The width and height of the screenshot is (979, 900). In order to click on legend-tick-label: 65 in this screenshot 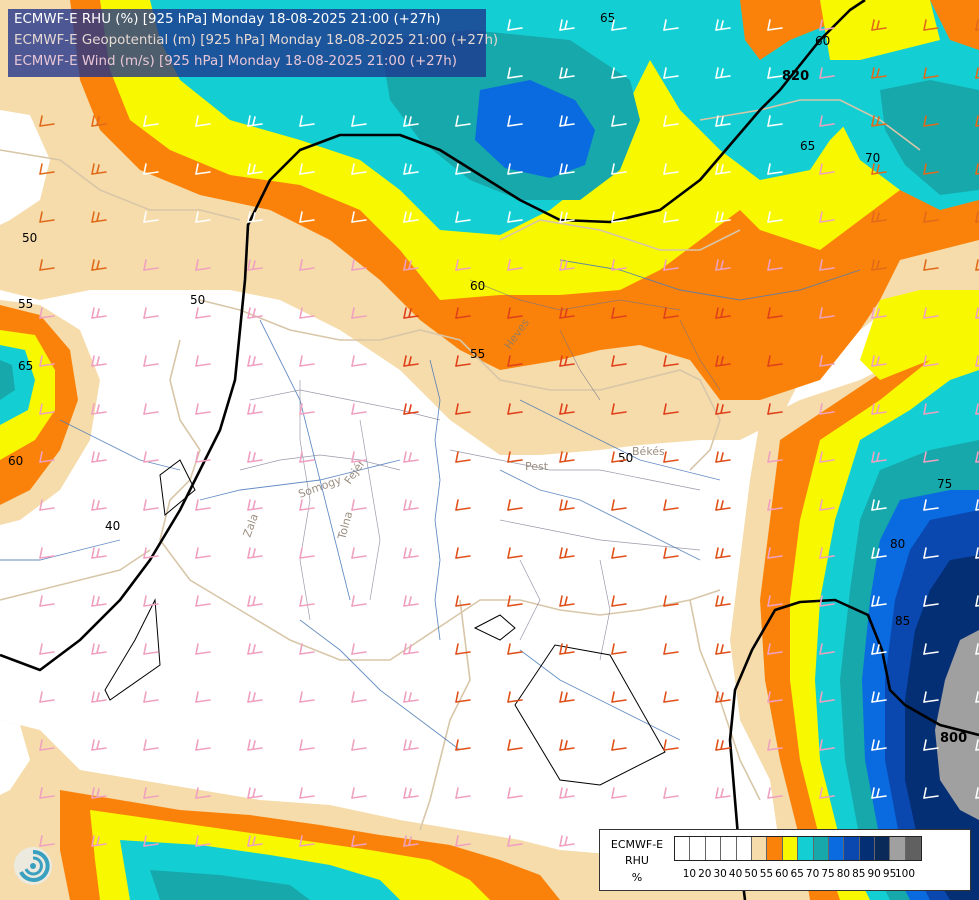, I will do `click(797, 874)`.